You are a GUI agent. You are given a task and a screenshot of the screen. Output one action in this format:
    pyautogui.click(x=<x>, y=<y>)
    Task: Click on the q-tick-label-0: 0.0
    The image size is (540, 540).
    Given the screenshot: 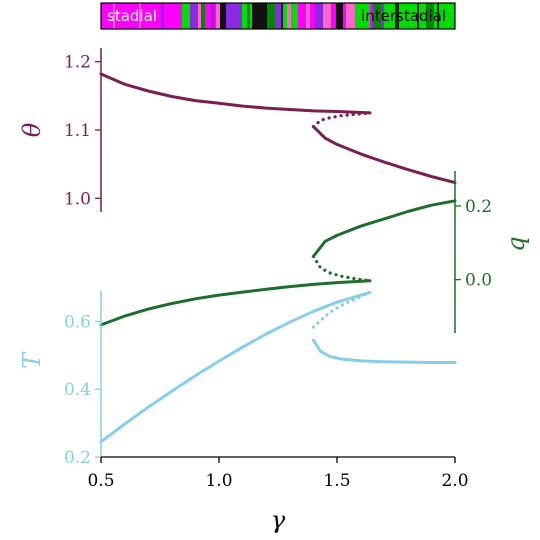 What is the action you would take?
    pyautogui.click(x=478, y=281)
    